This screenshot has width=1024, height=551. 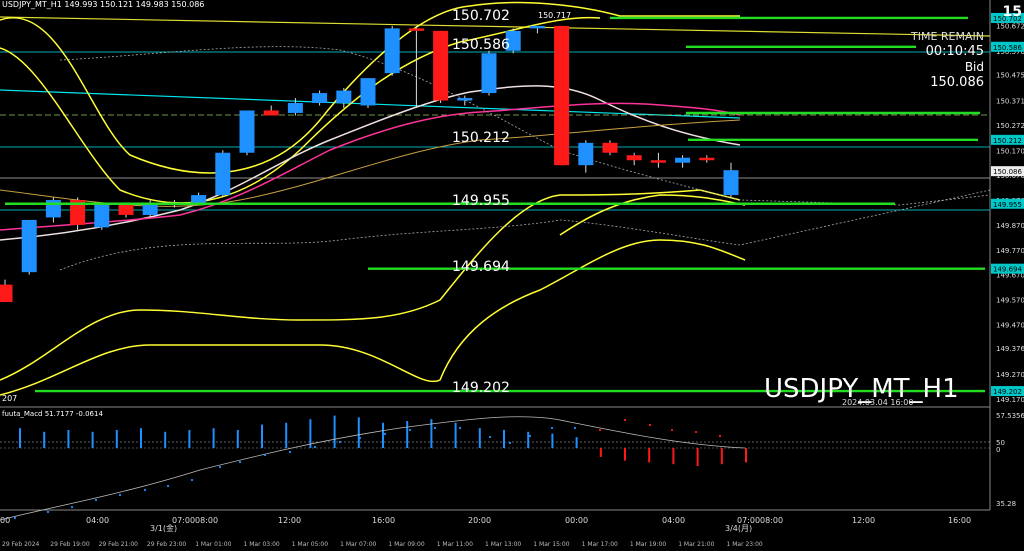 I want to click on x-bottom-tick: 29 Feb 19:00, so click(x=70, y=544).